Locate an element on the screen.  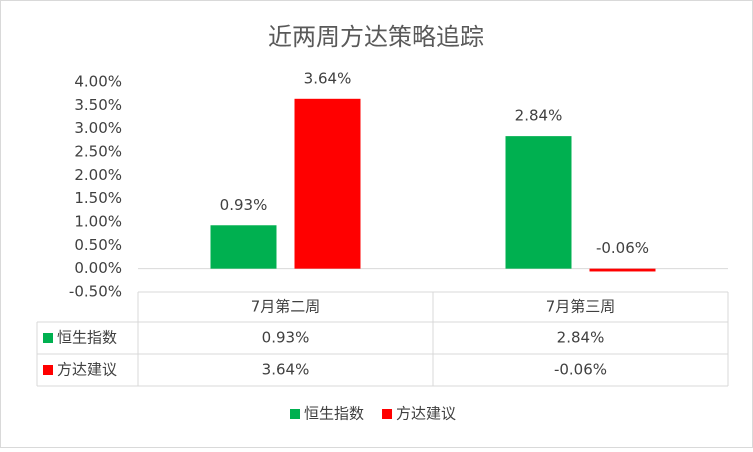
table-row-header: 方达建议 is located at coordinates (87, 370).